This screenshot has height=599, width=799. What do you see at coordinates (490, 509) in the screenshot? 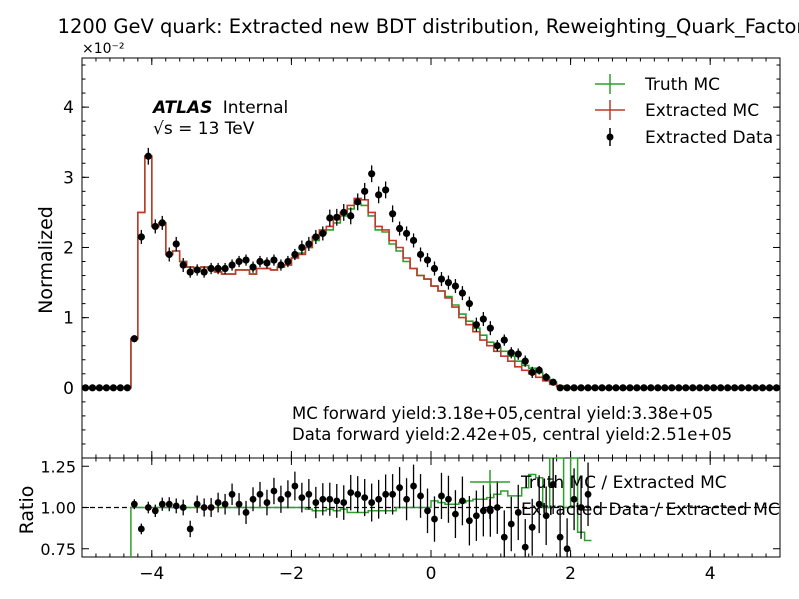
I see `ratio-legend-marker-data` at bounding box center [490, 509].